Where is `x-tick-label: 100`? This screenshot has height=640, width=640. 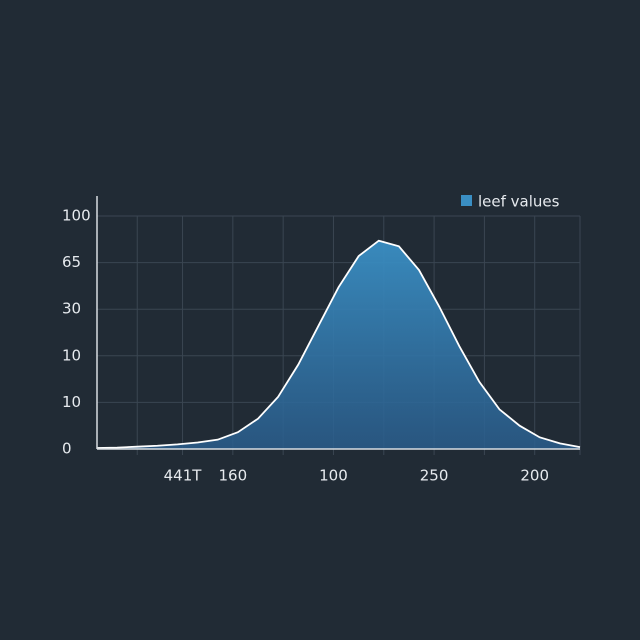
x-tick-label: 100 is located at coordinates (333, 476).